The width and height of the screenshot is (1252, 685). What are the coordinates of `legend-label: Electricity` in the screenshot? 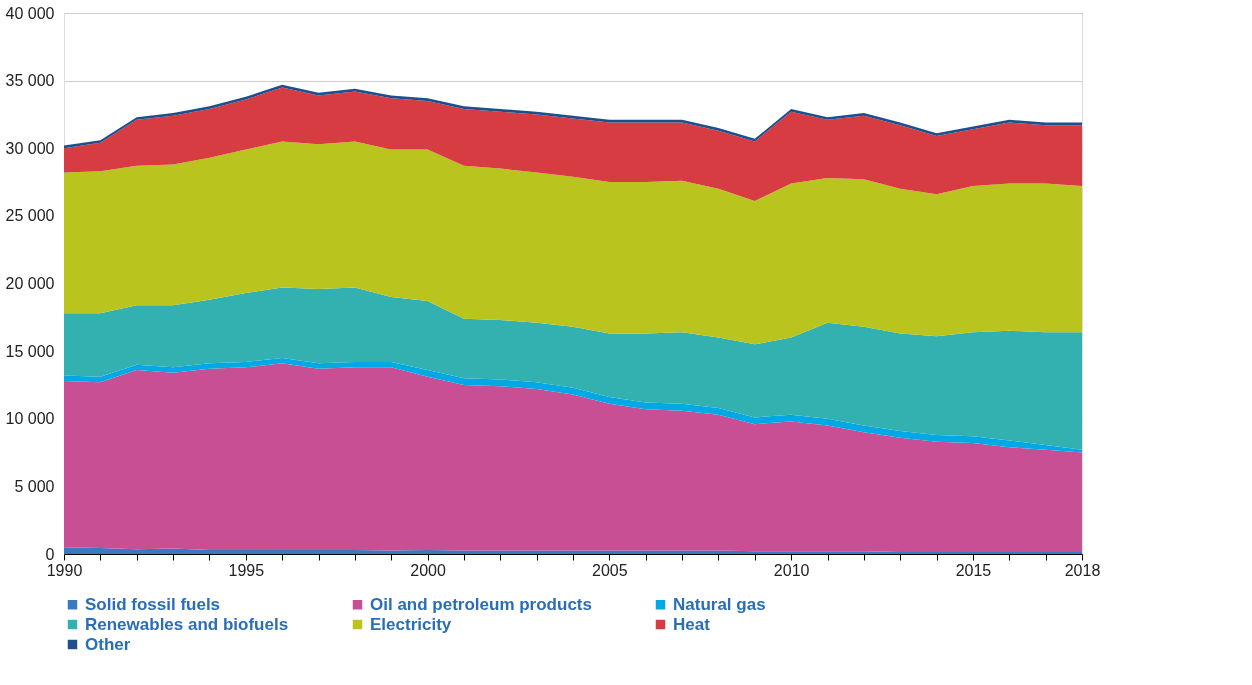 It's located at (411, 624).